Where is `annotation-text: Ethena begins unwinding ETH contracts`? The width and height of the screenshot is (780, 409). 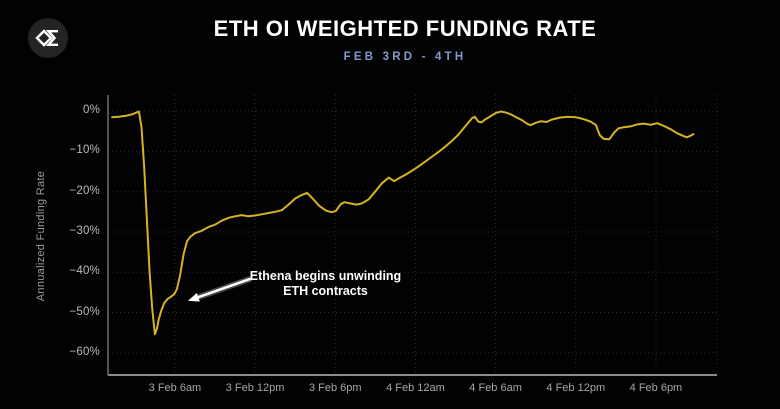
annotation-text: Ethena begins unwinding ETH contracts is located at coordinates (325, 283).